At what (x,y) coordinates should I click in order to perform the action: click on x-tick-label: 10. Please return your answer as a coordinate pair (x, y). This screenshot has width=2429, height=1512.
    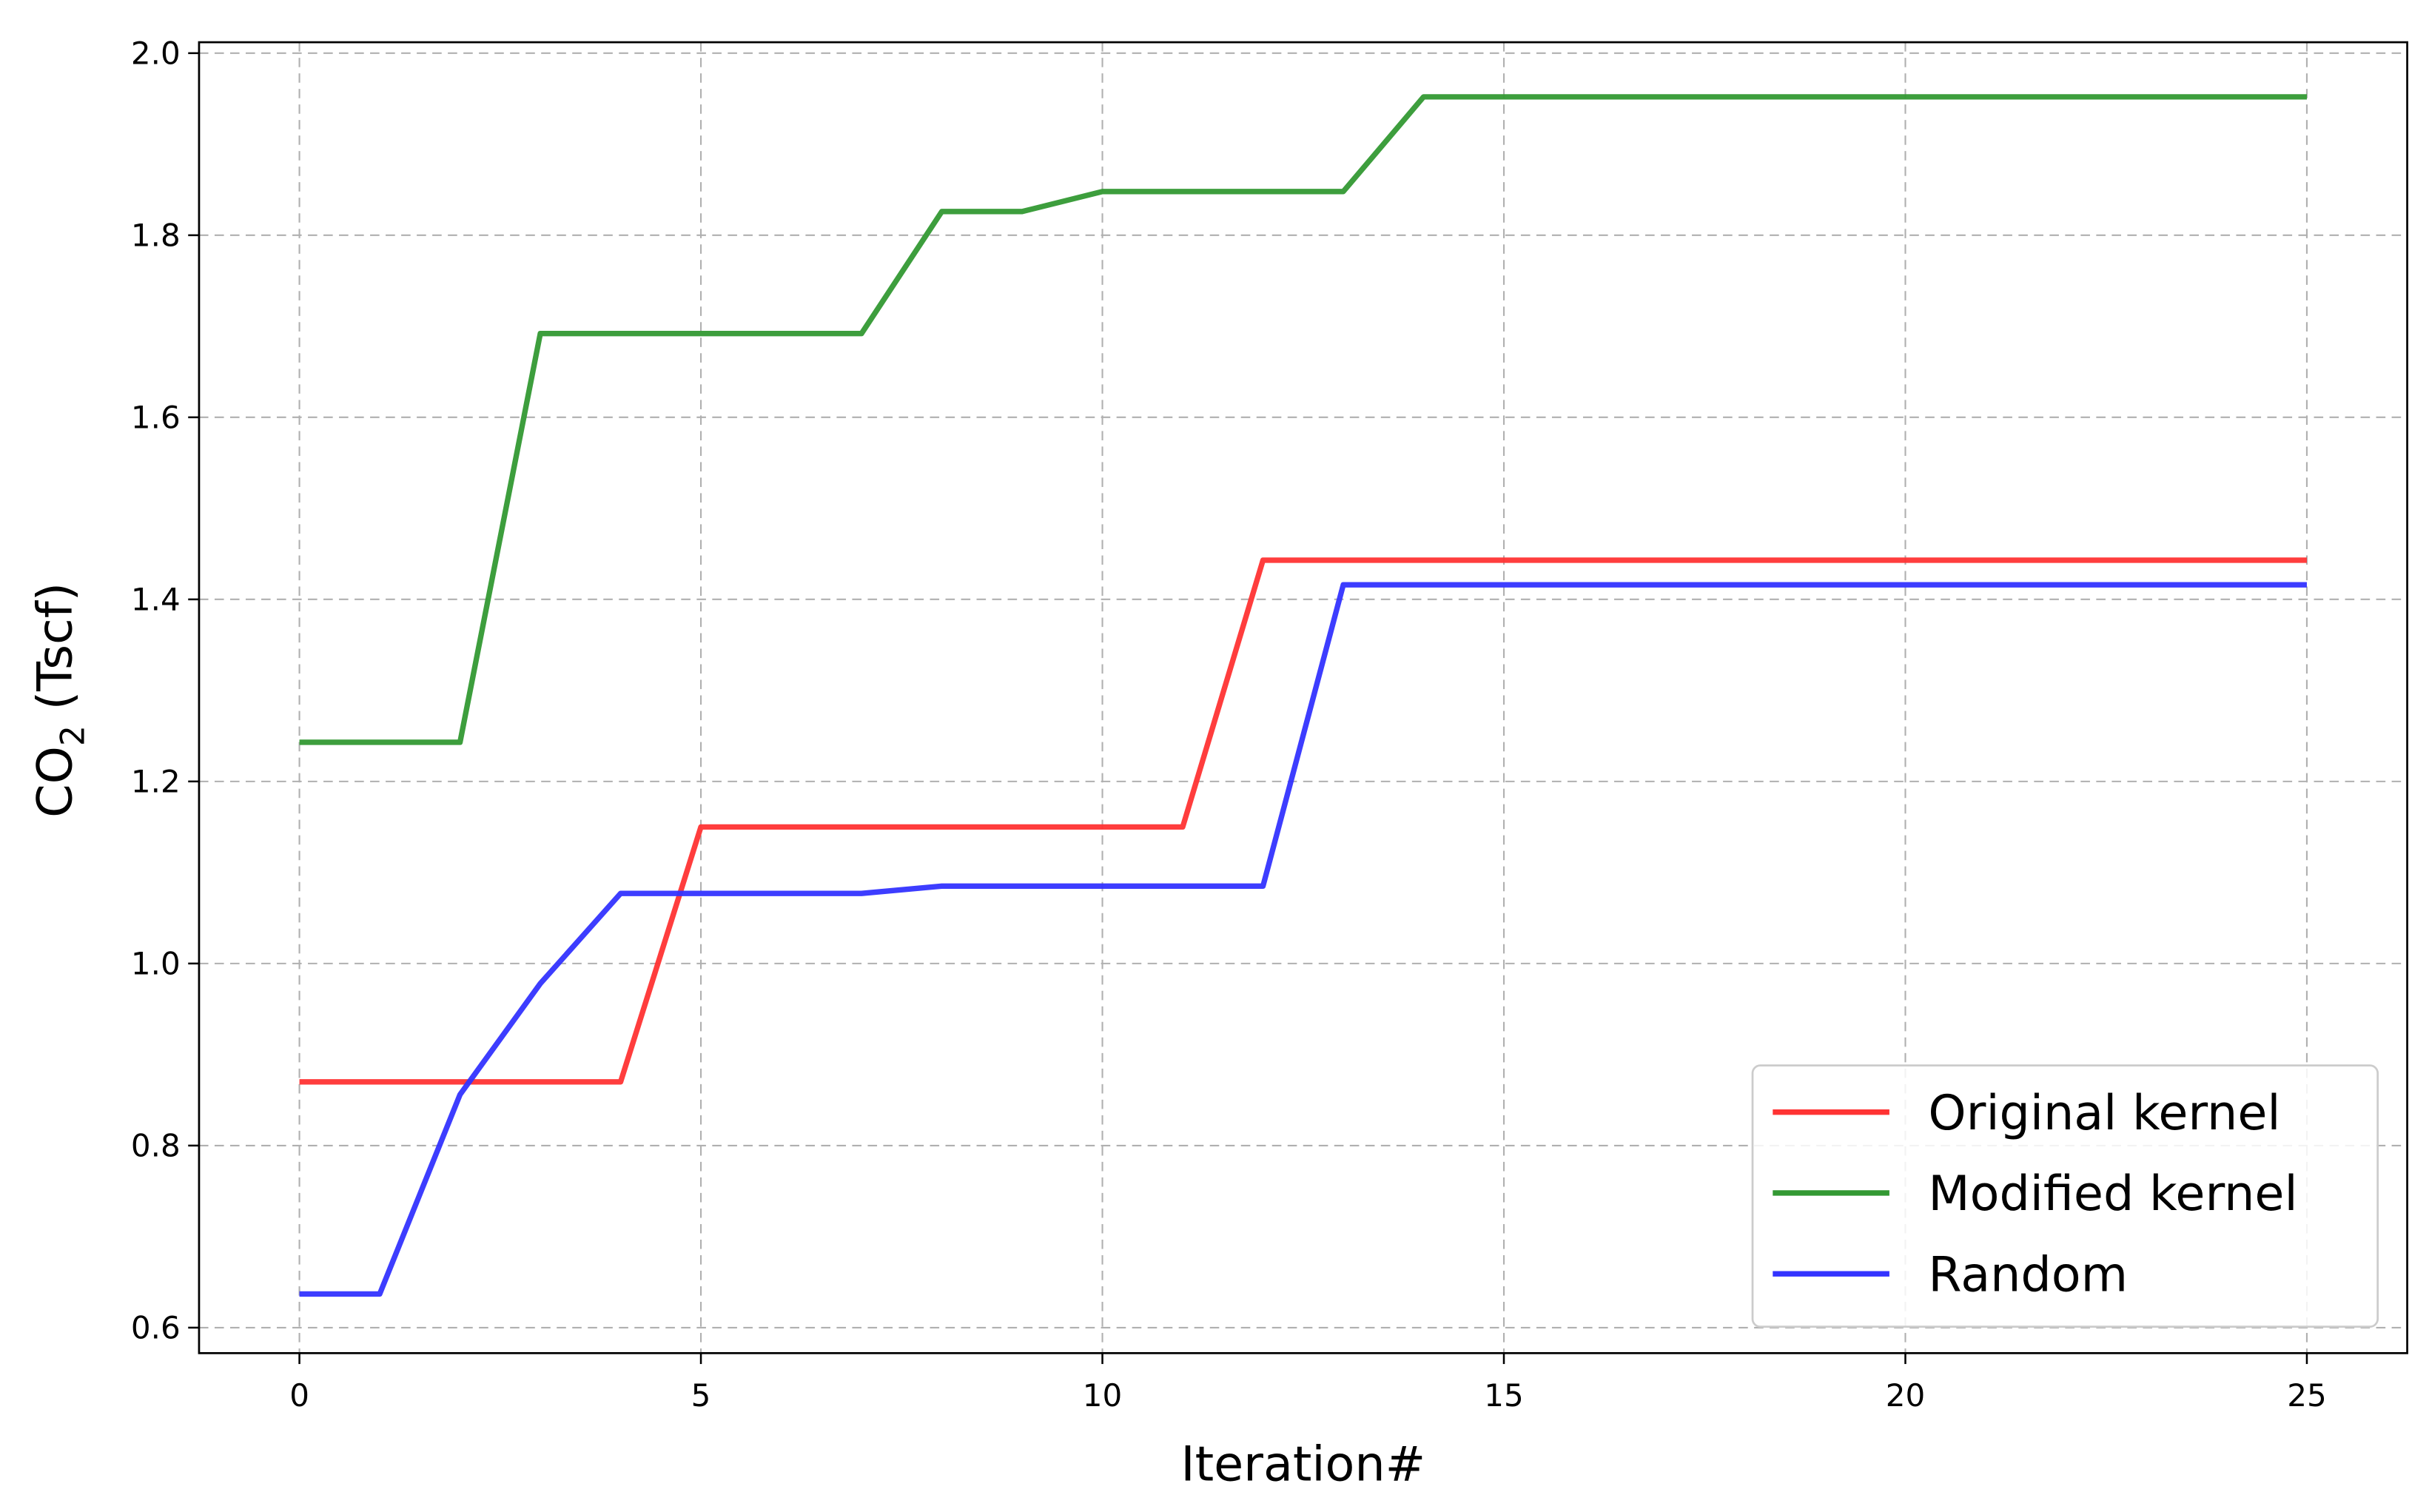
    Looking at the image, I should click on (1102, 1395).